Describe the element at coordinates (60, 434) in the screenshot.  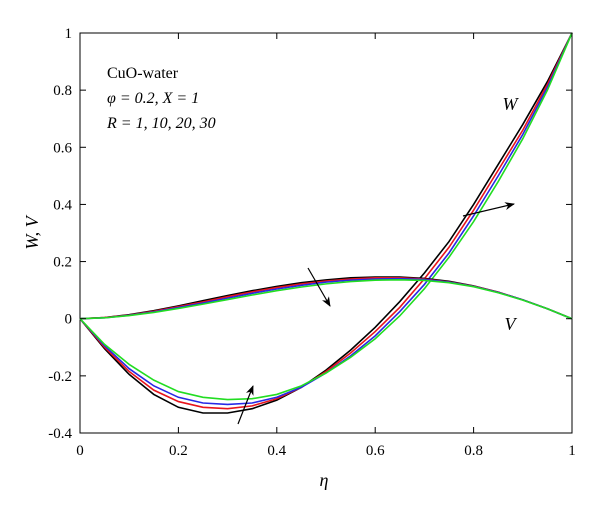
I see `y-tick-label: -0.4` at that location.